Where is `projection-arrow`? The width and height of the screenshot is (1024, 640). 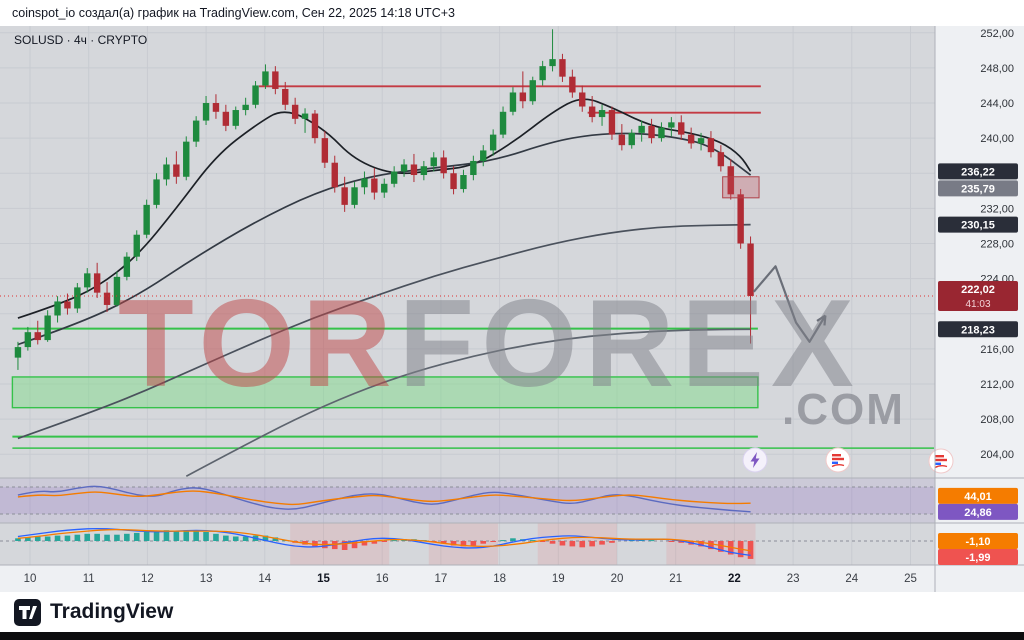
projection-arrow is located at coordinates (789, 304).